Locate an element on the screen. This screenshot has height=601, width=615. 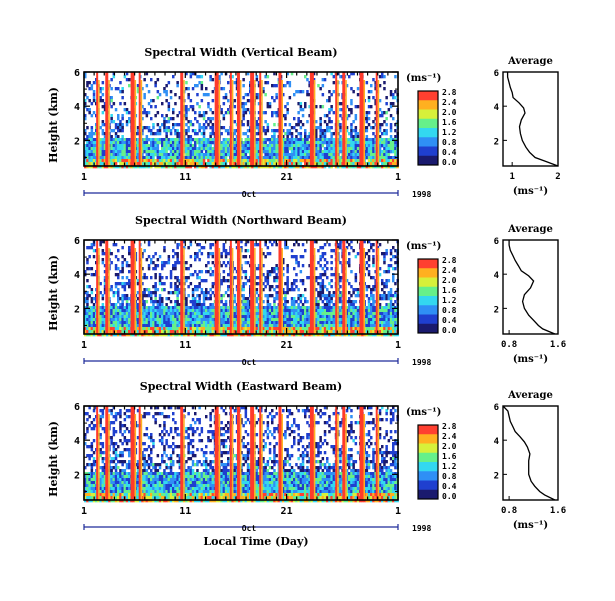
rain-streak-edge is located at coordinates (262, 123).